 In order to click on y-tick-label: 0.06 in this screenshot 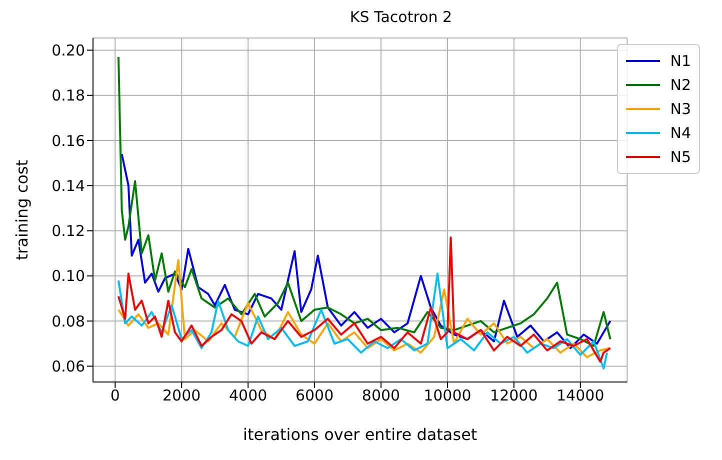, I will do `click(68, 367)`.